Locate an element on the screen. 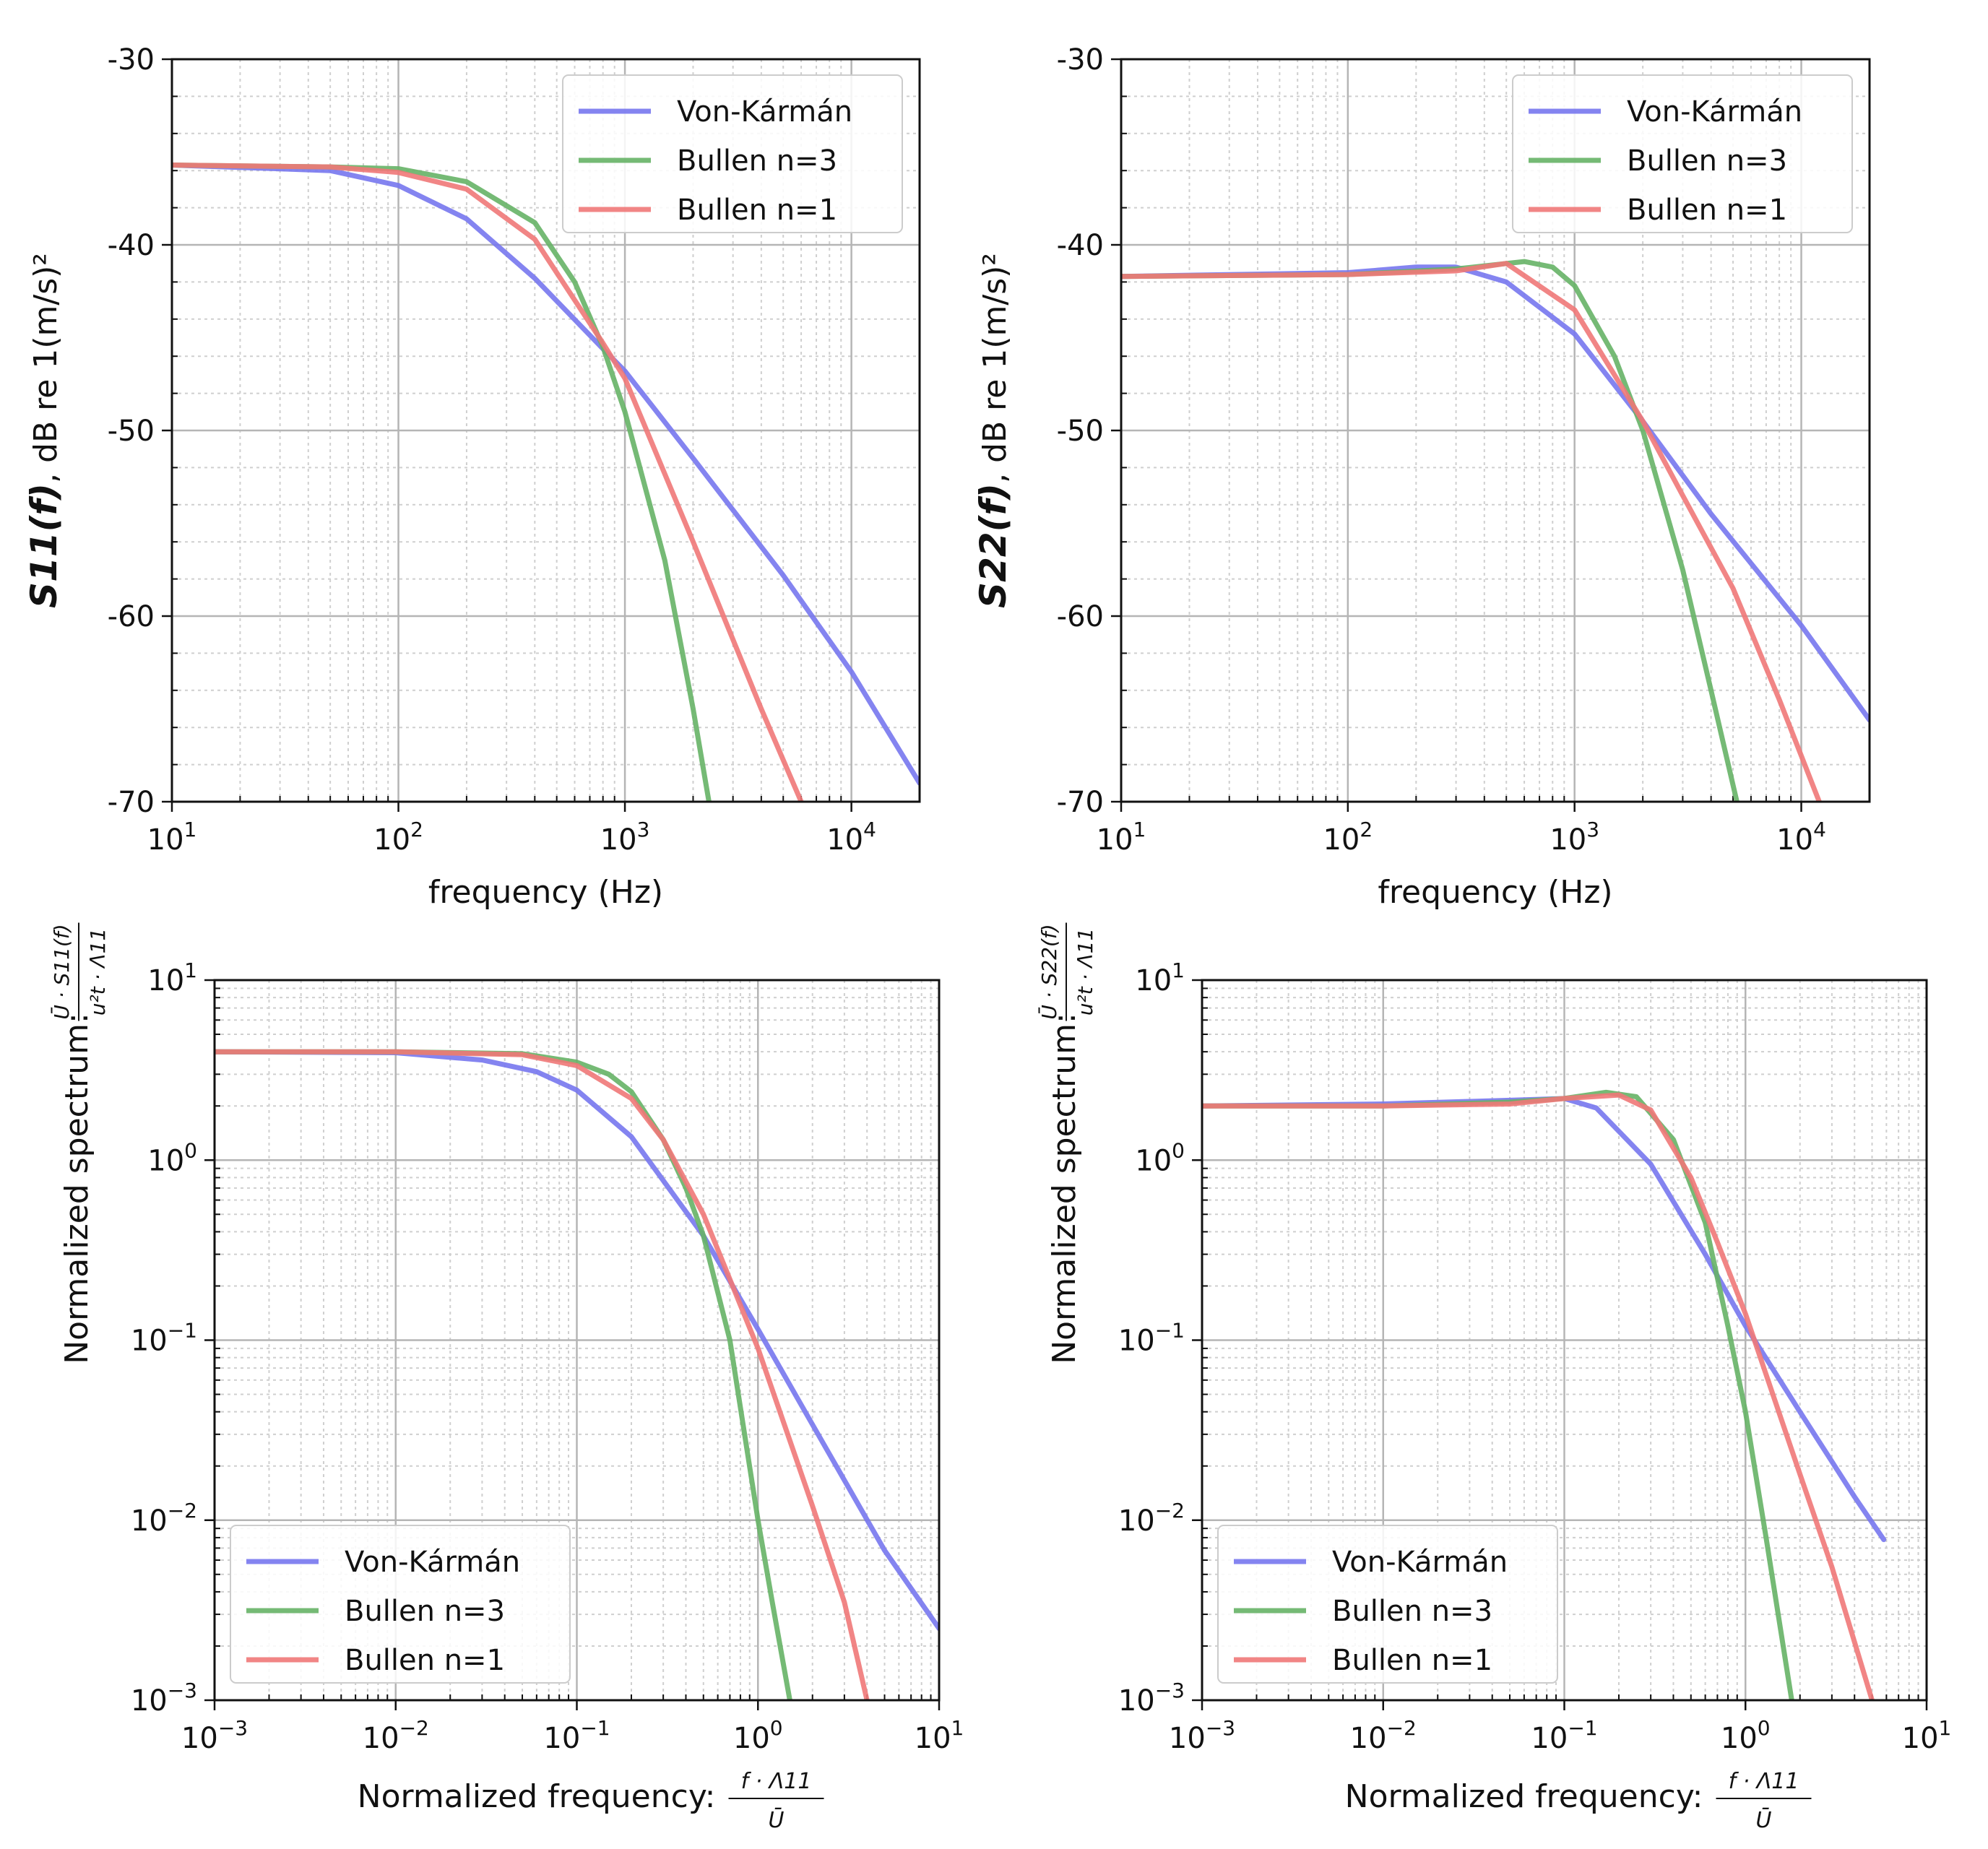 This screenshot has width=1988, height=1849. y-axis-label-symbol: S11(f) is located at coordinates (44, 546).